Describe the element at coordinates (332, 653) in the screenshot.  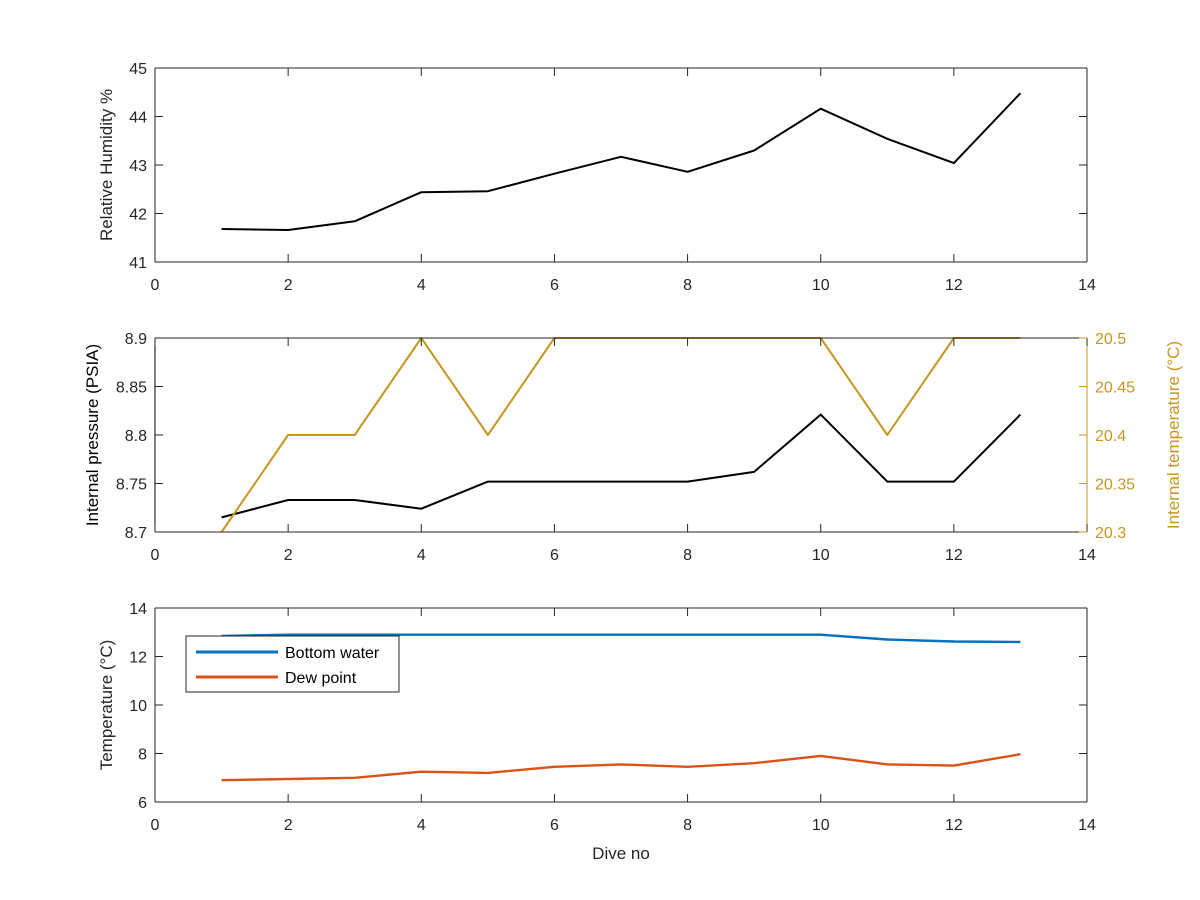
I see `legend-label: Bottom water` at that location.